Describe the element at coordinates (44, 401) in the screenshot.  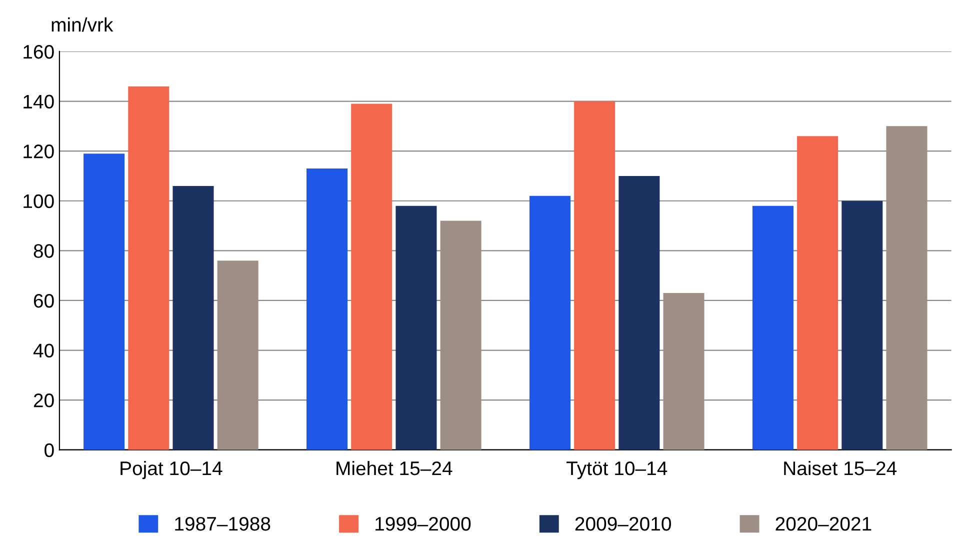
I see `y-tick-label: 20` at that location.